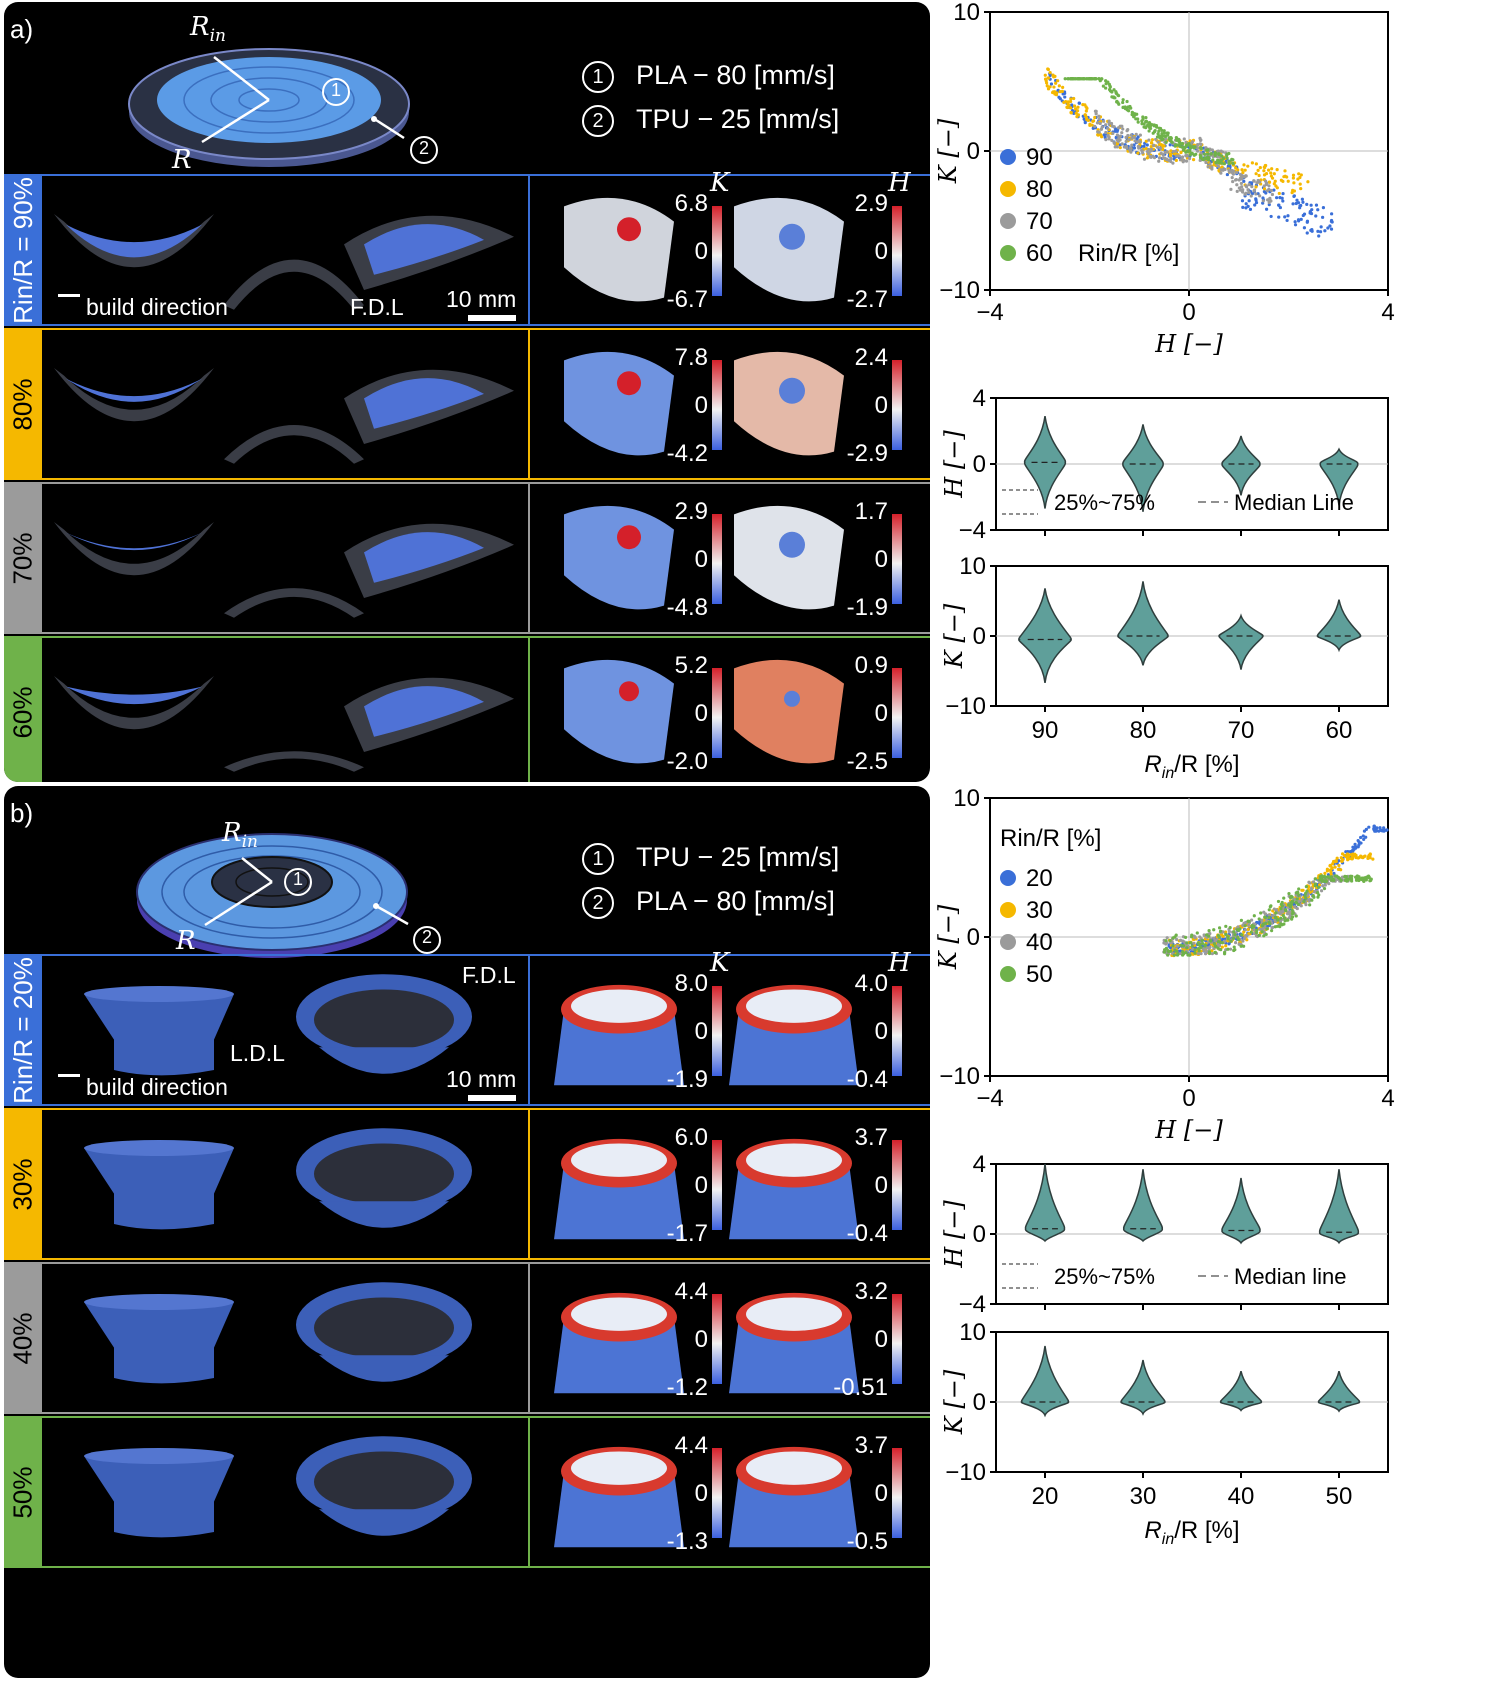 This screenshot has width=1500, height=1682. What do you see at coordinates (1008, 189) in the screenshot?
I see `legend-marker` at bounding box center [1008, 189].